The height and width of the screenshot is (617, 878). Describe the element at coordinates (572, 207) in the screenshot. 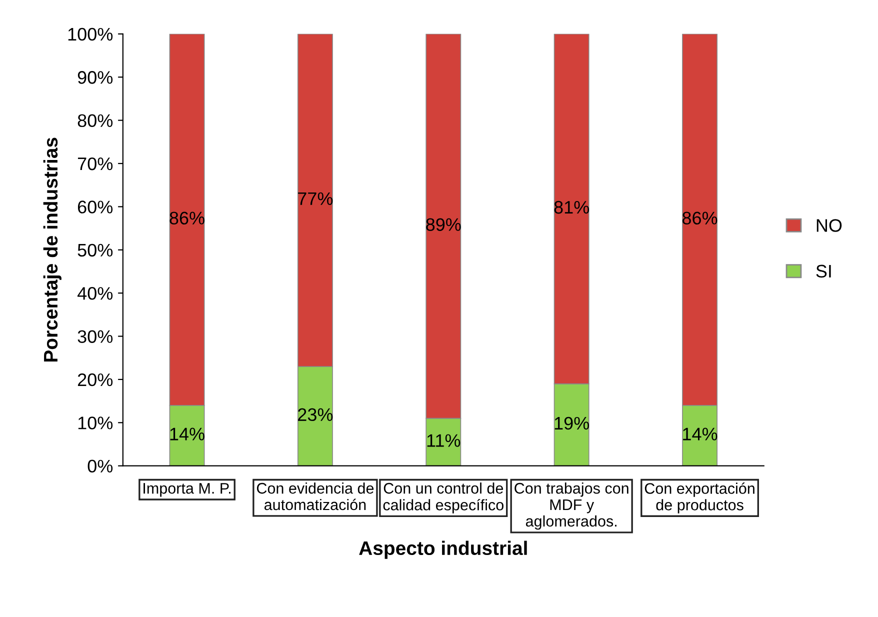

I see `text: 81%` at that location.